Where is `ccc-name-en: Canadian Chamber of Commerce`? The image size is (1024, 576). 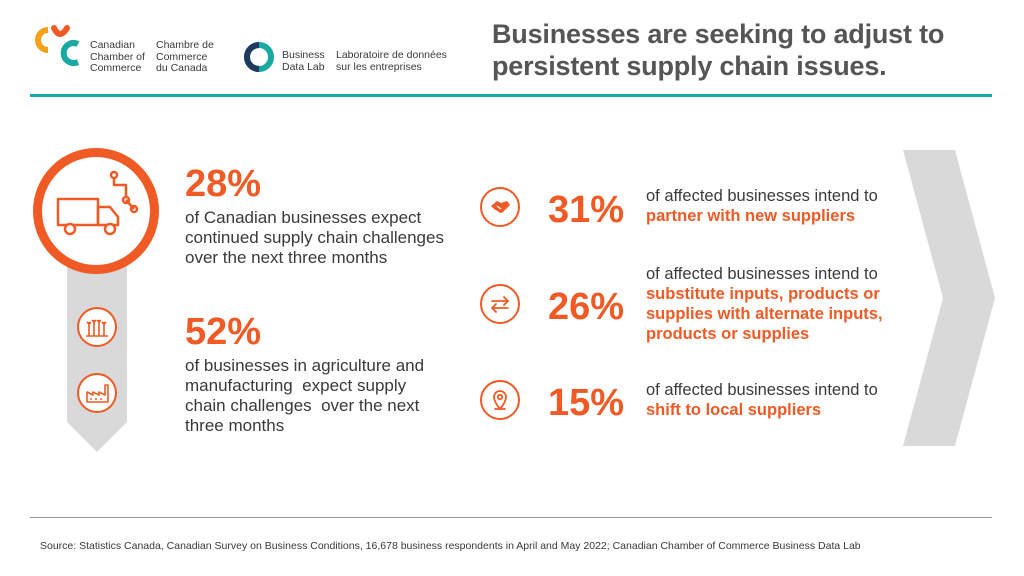
ccc-name-en: Canadian Chamber of Commerce is located at coordinates (117, 56).